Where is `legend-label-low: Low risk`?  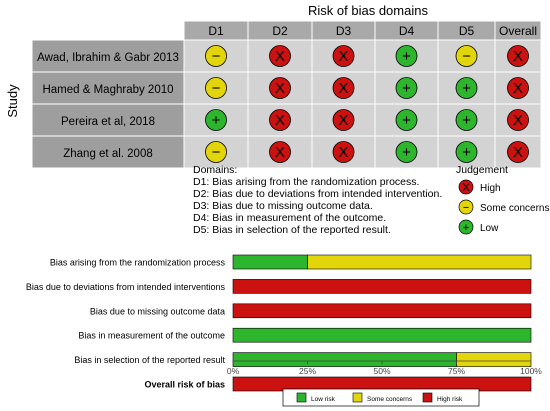 legend-label-low: Low risk is located at coordinates (323, 399).